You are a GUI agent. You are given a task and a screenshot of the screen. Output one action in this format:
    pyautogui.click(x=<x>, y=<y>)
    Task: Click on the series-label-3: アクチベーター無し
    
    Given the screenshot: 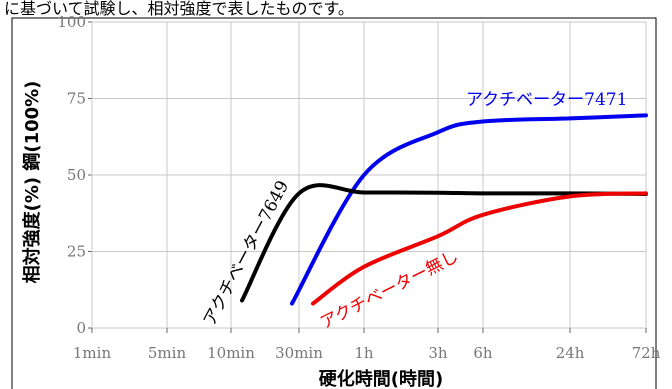 What is the action you would take?
    pyautogui.click(x=389, y=290)
    